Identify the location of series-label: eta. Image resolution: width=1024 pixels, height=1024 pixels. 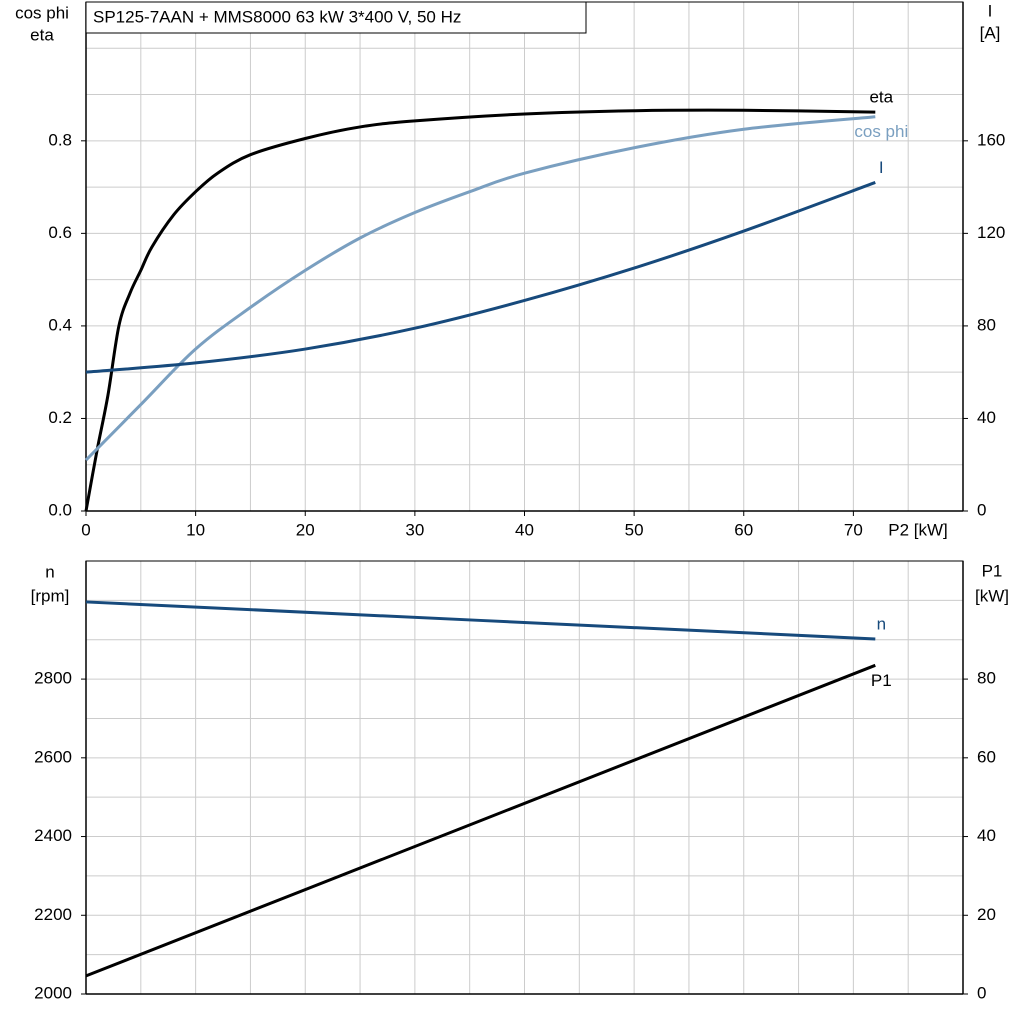
(881, 97).